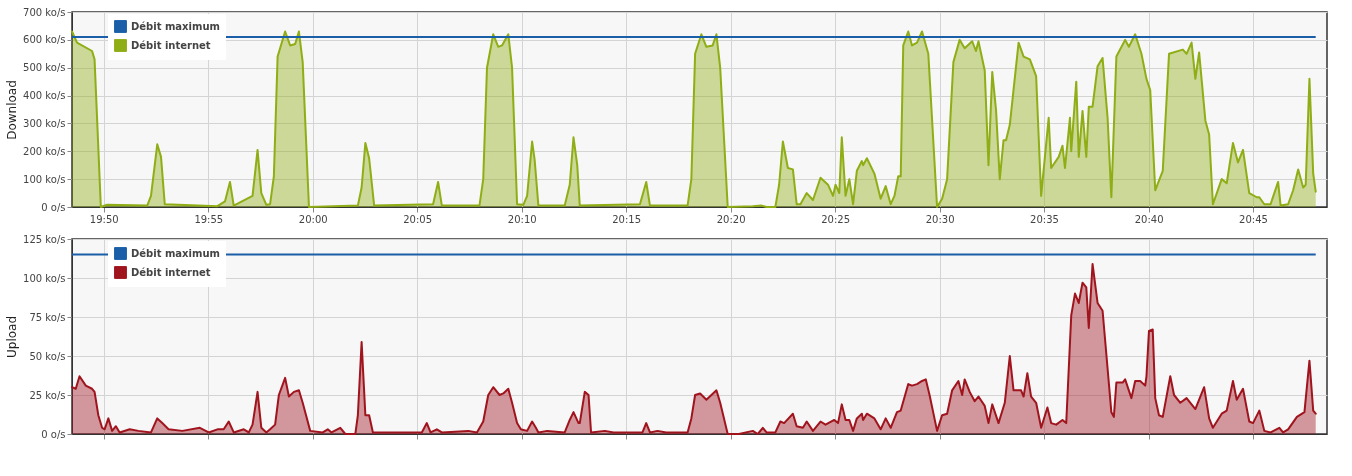  What do you see at coordinates (522, 219) in the screenshot?
I see `x-tick-label: 20:10` at bounding box center [522, 219].